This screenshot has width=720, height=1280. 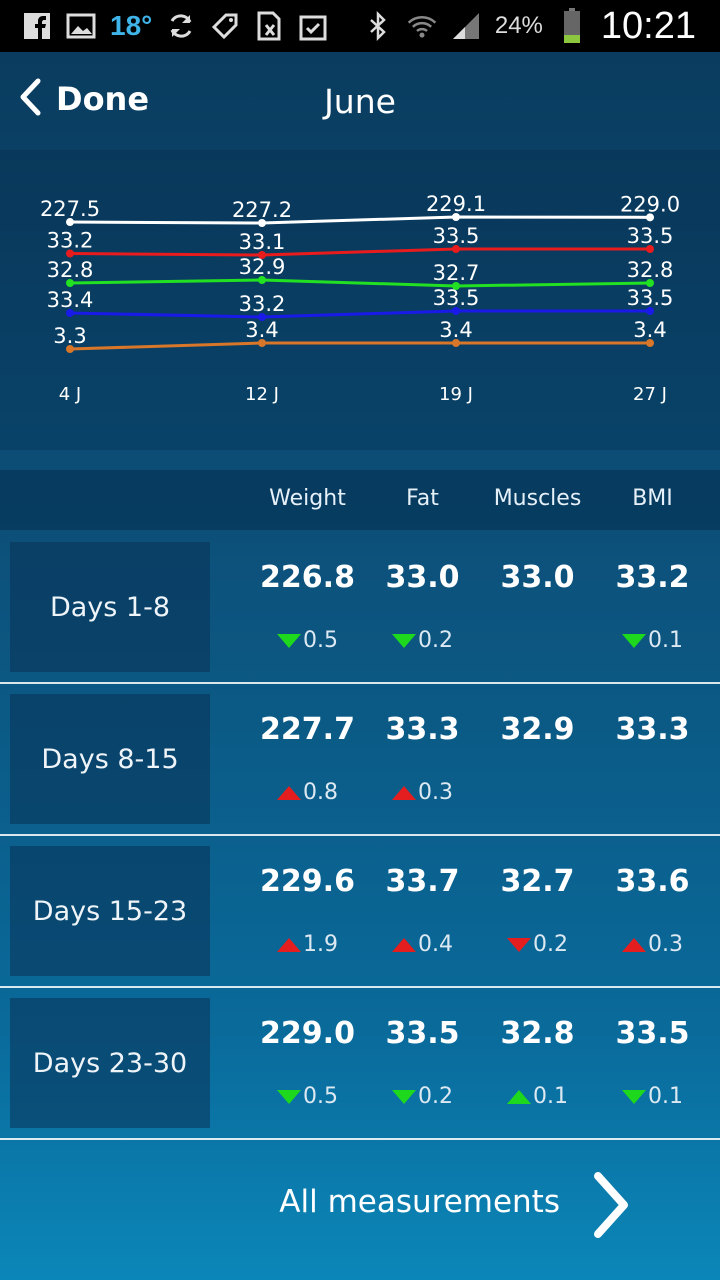 What do you see at coordinates (419, 1202) in the screenshot?
I see `all-measurements-label: All measurements` at bounding box center [419, 1202].